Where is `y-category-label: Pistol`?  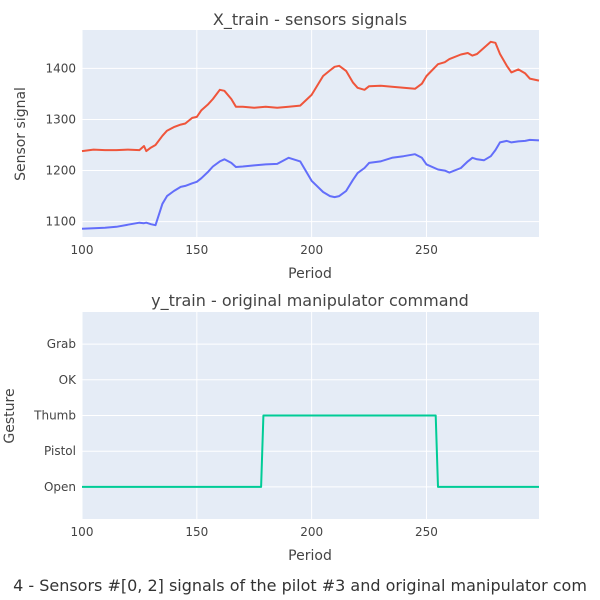 y-category-label: Pistol is located at coordinates (60, 451).